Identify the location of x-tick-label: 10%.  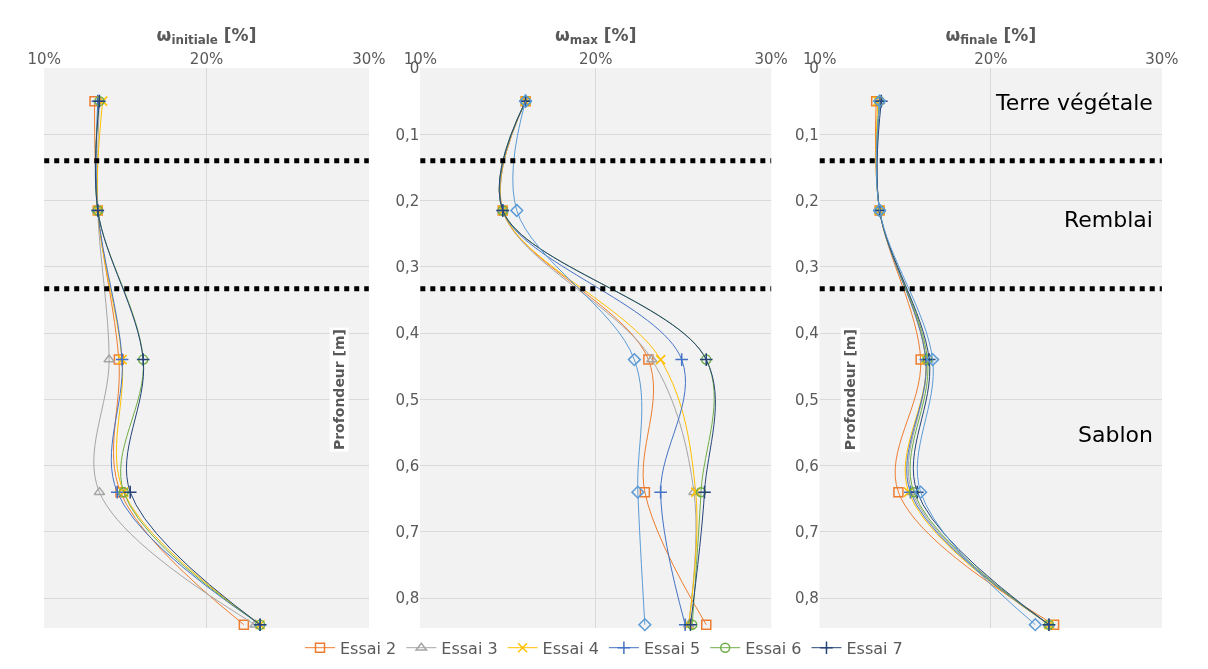
(44, 59).